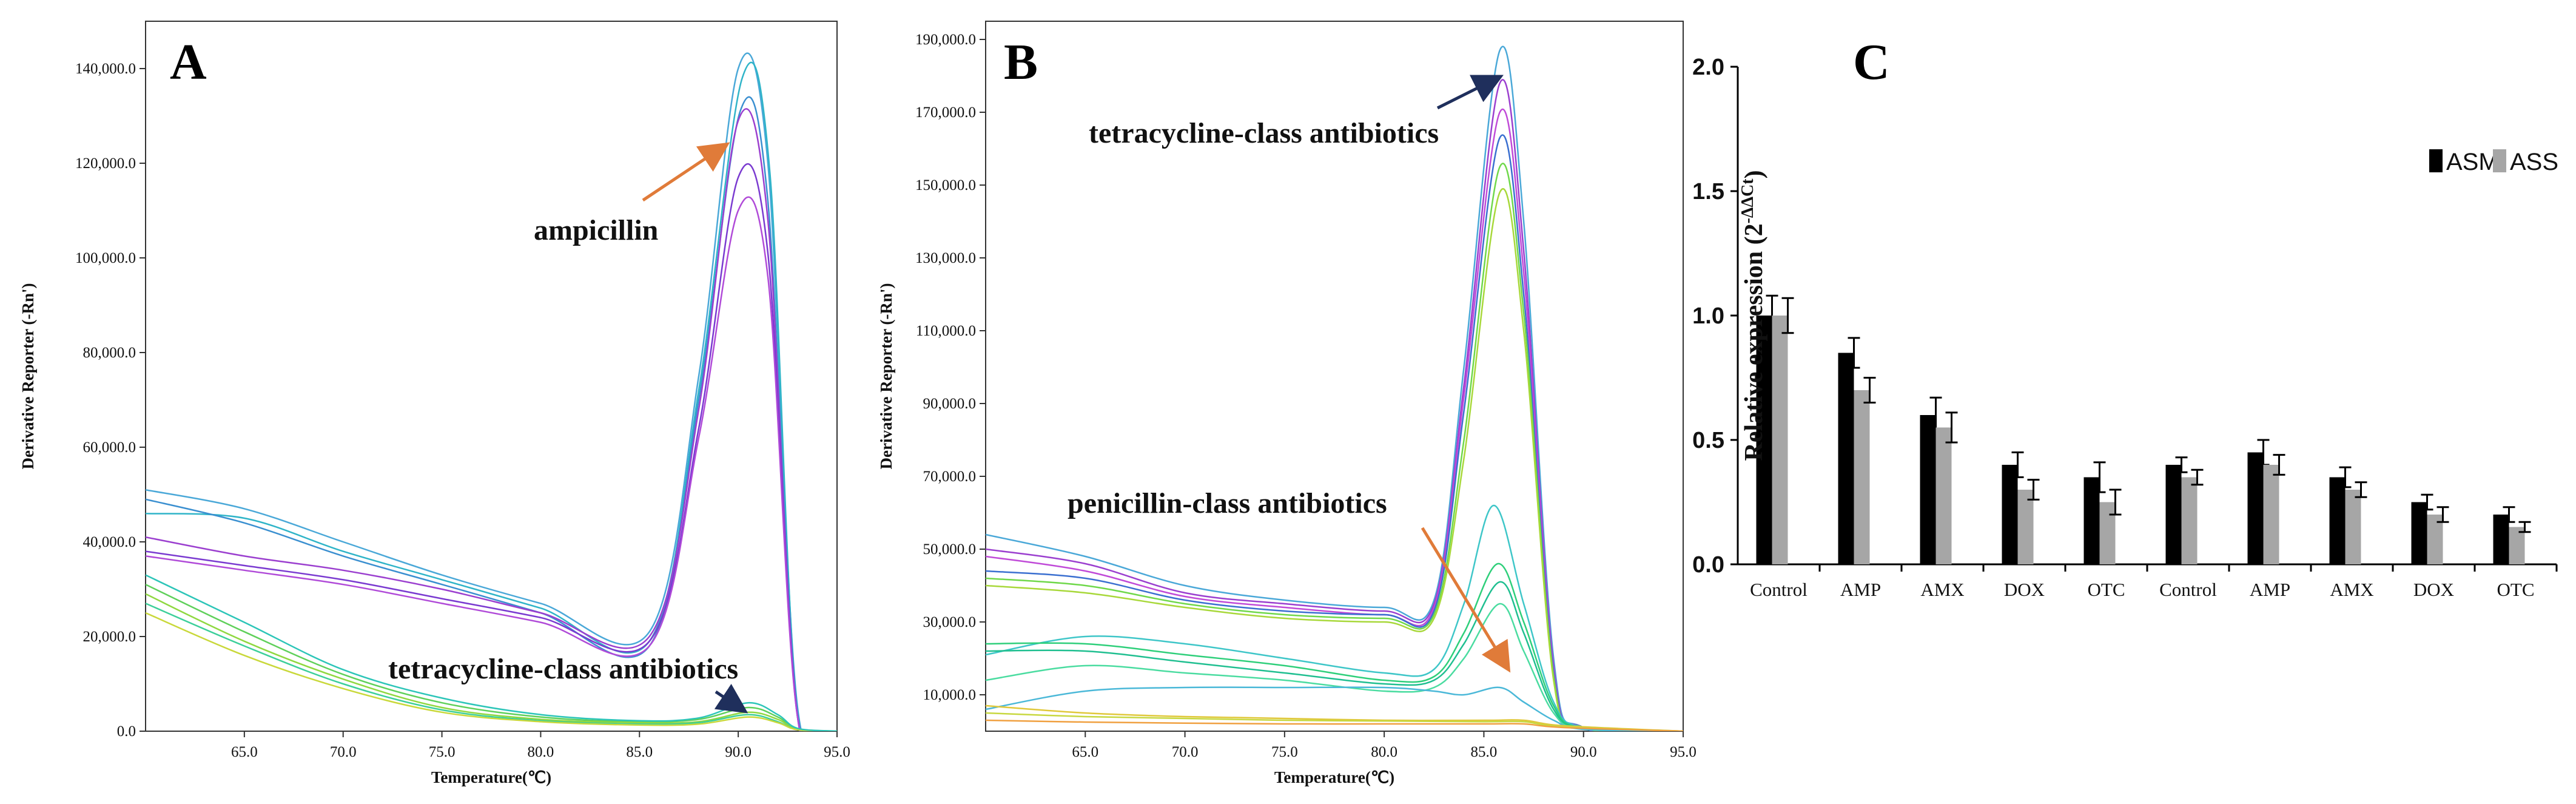  What do you see at coordinates (1708, 191) in the screenshot?
I see `c-y-tick-label: 1.5` at bounding box center [1708, 191].